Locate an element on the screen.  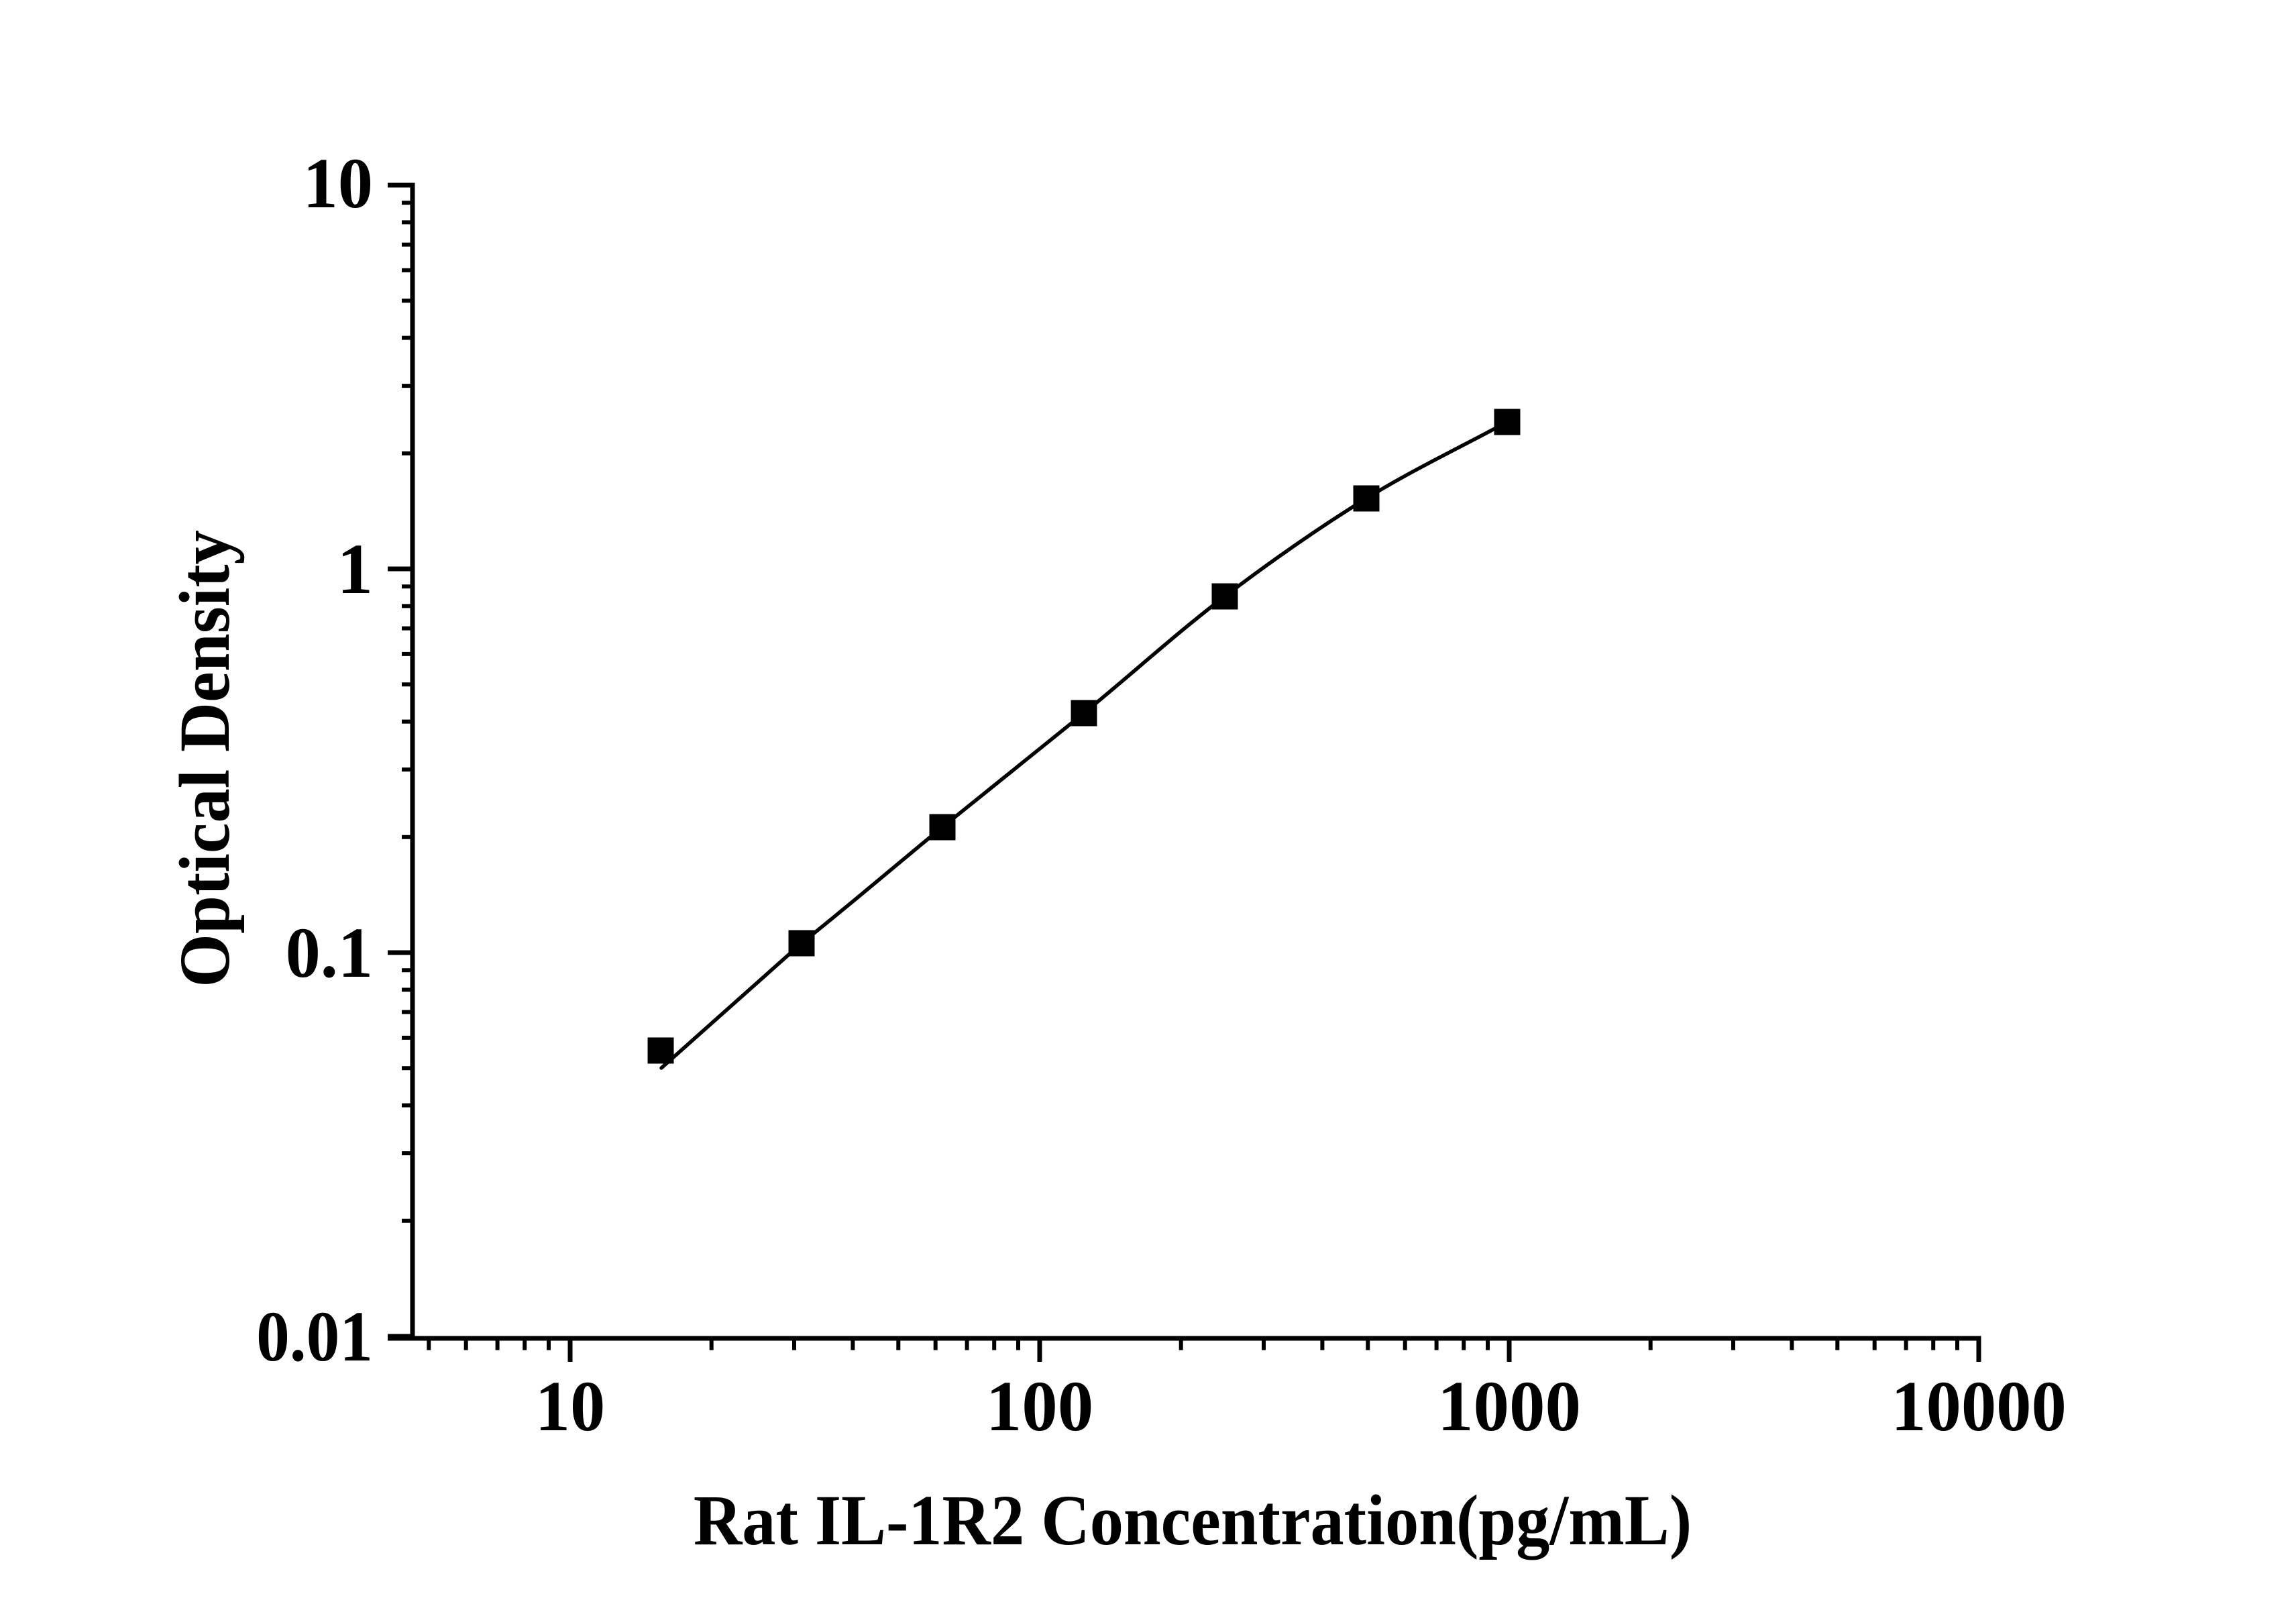
svg-text: 10000 is located at coordinates (1979, 1406).